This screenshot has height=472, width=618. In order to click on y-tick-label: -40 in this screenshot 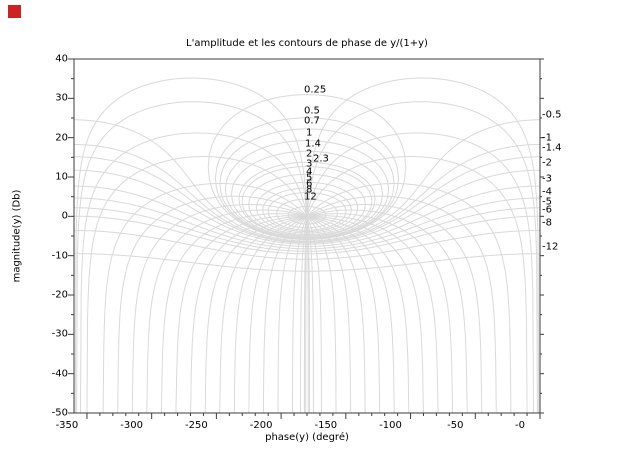, I will do `click(59, 374)`.